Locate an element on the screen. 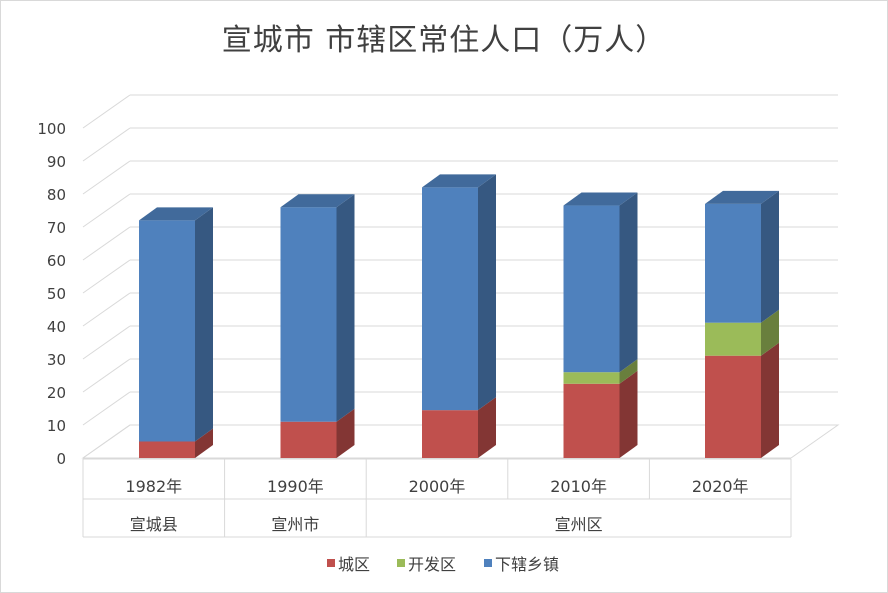 This screenshot has height=593, width=888. chart-floor is located at coordinates (460, 441).